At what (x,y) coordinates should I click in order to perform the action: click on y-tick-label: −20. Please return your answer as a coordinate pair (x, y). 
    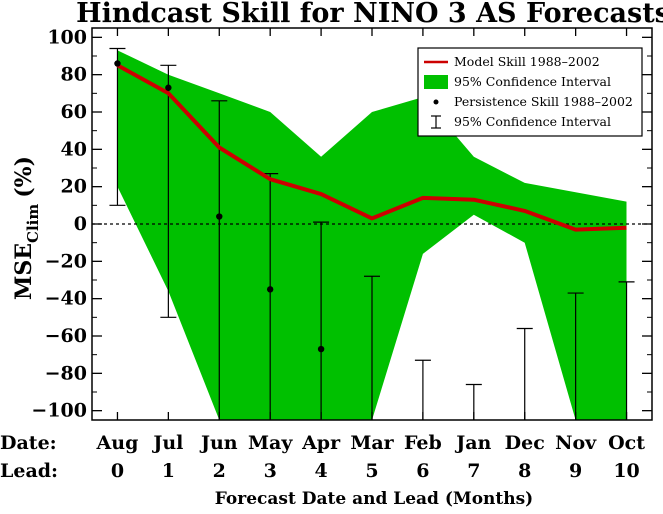
    Looking at the image, I should click on (66, 261).